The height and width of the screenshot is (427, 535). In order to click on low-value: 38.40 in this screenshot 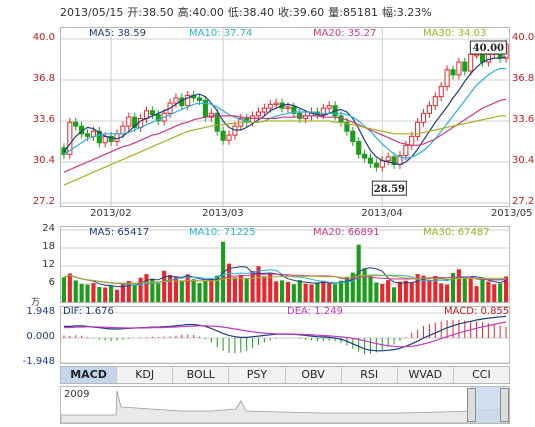, I will do `click(258, 12)`.